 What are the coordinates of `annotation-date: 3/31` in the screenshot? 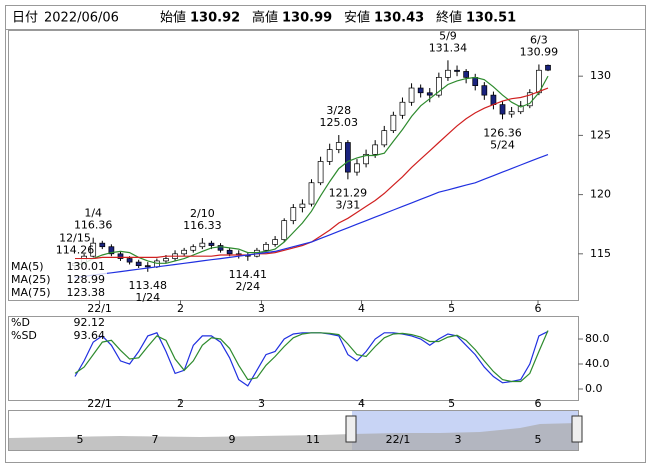 It's located at (348, 204).